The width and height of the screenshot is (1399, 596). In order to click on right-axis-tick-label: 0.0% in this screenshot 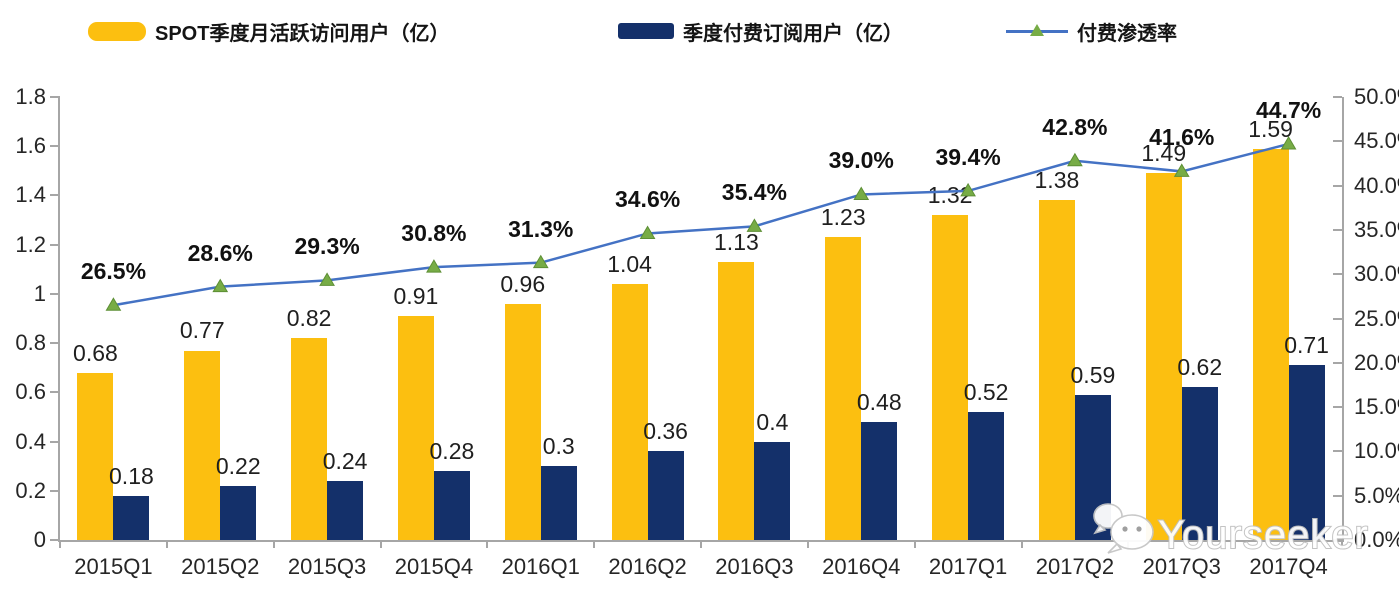, I will do `click(1376, 539)`.